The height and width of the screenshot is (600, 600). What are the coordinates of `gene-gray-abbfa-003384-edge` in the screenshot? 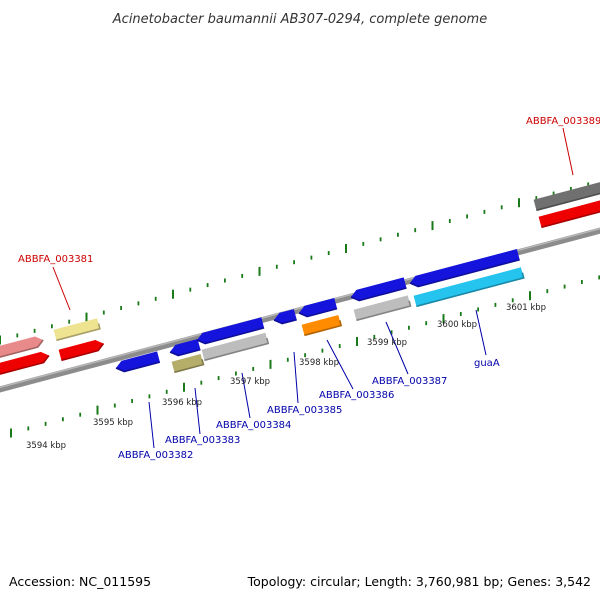 It's located at (237, 349).